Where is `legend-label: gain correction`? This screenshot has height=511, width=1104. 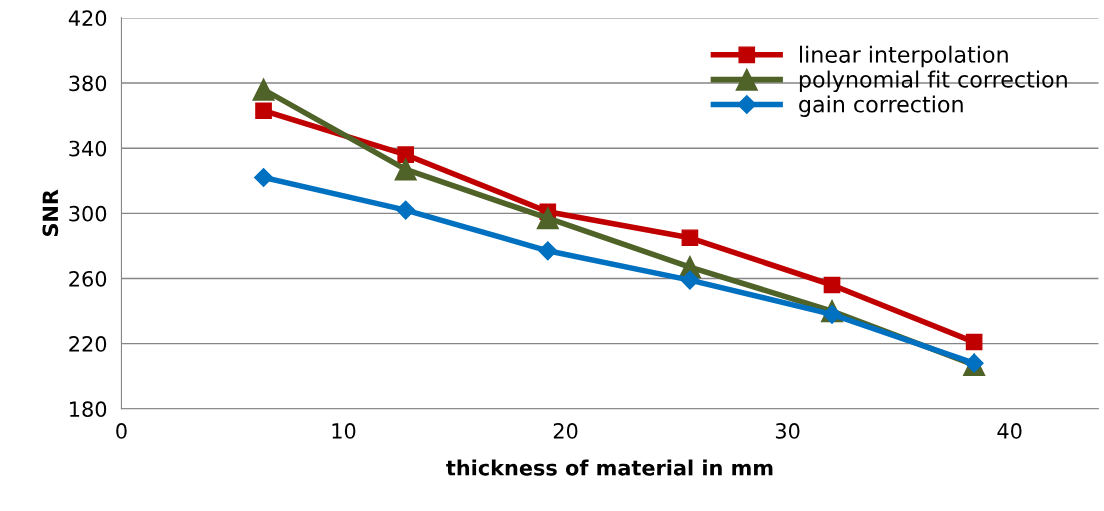 legend-label: gain correction is located at coordinates (881, 106).